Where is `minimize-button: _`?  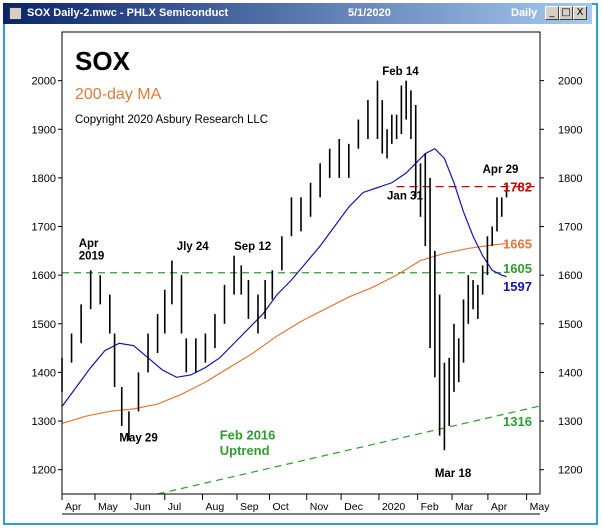
minimize-button: _ is located at coordinates (552, 13).